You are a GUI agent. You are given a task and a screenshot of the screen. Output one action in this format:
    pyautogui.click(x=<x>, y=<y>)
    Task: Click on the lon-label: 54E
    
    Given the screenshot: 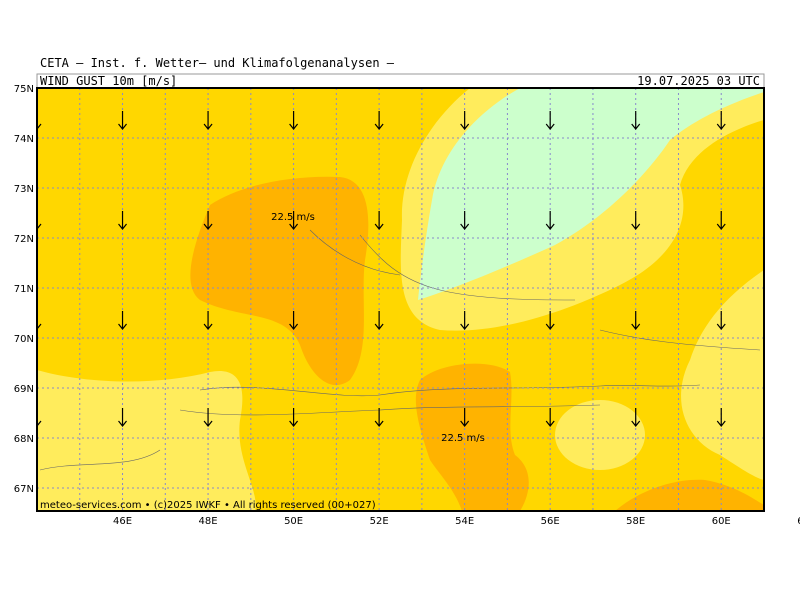 What is the action you would take?
    pyautogui.click(x=464, y=521)
    